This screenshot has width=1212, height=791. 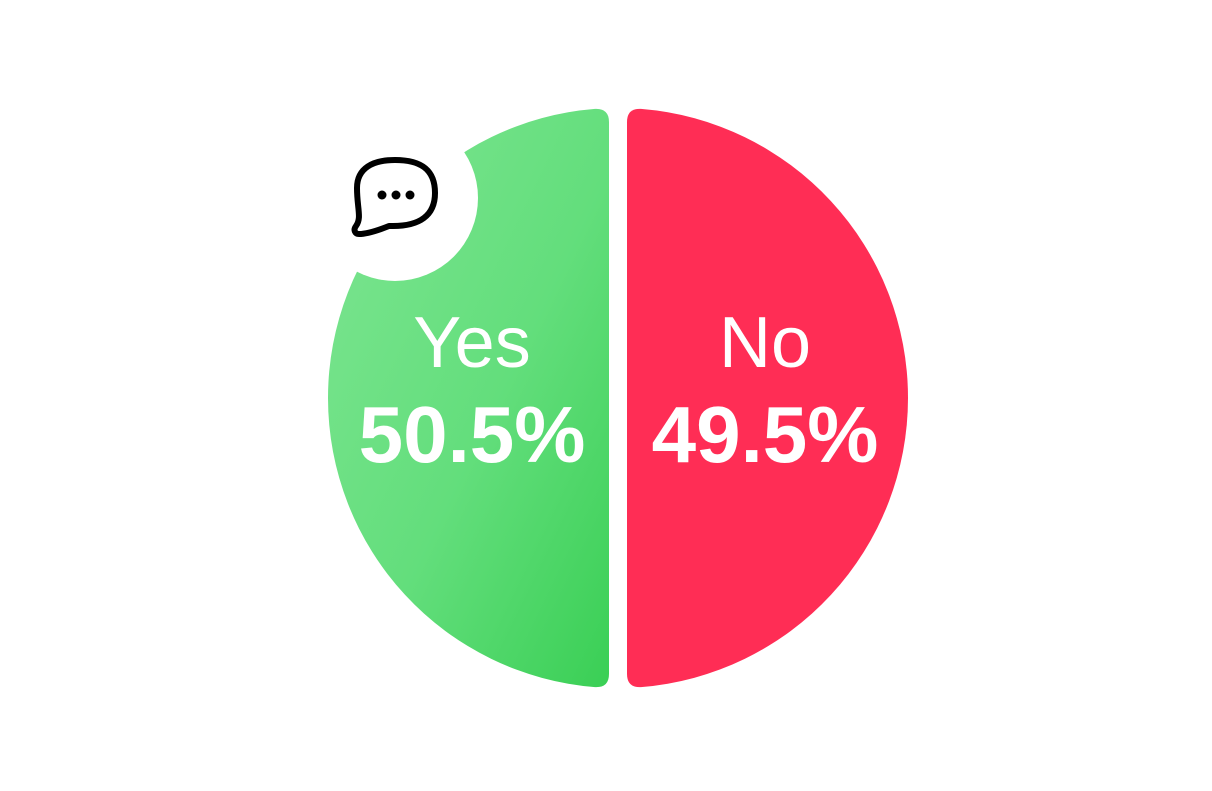 What do you see at coordinates (472, 434) in the screenshot?
I see `slice-yes-value: 50.5%` at bounding box center [472, 434].